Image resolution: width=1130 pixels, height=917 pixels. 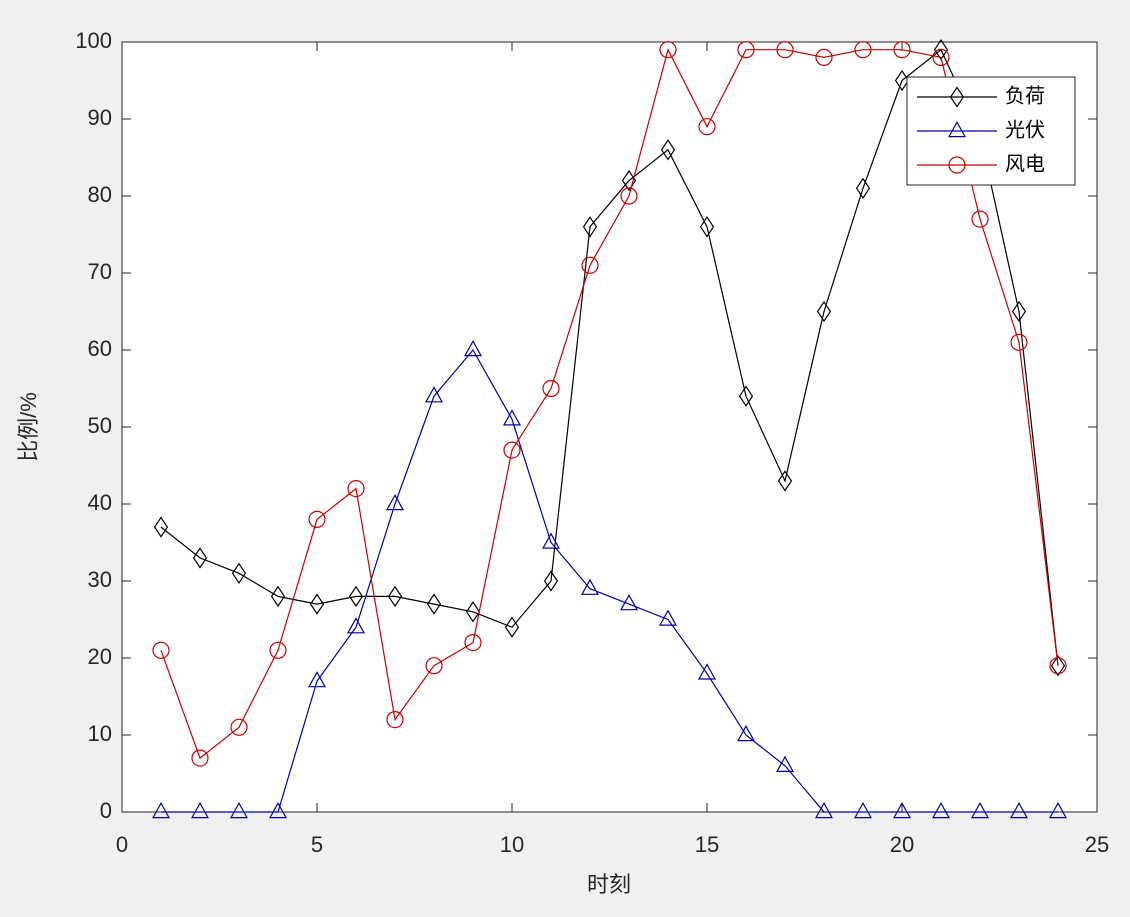 What do you see at coordinates (100, 733) in the screenshot?
I see `y-tick-label: 10` at bounding box center [100, 733].